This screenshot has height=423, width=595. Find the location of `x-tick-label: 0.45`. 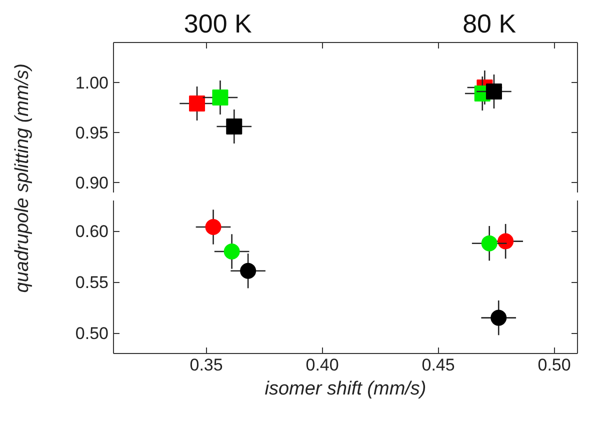

x-tick-label: 0.45 is located at coordinates (438, 365).